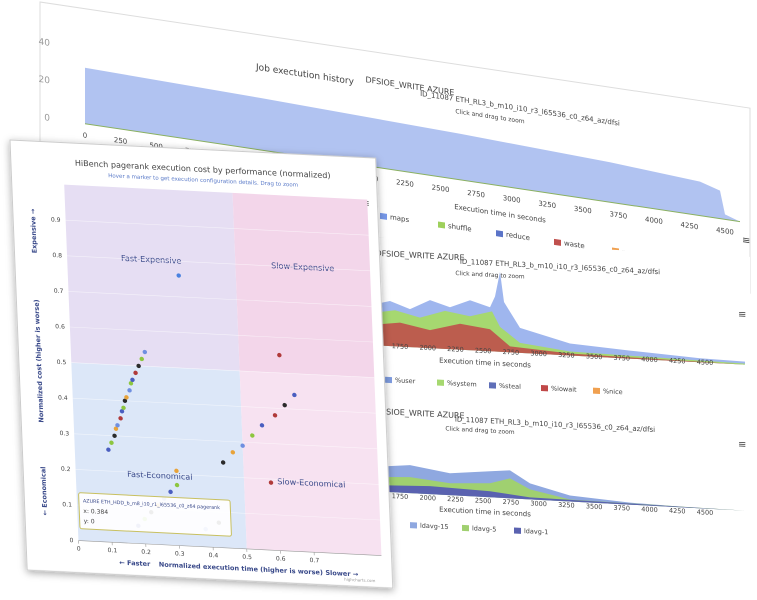  Describe the element at coordinates (460, 227) in the screenshot. I see `legend-label: shuffle` at that location.